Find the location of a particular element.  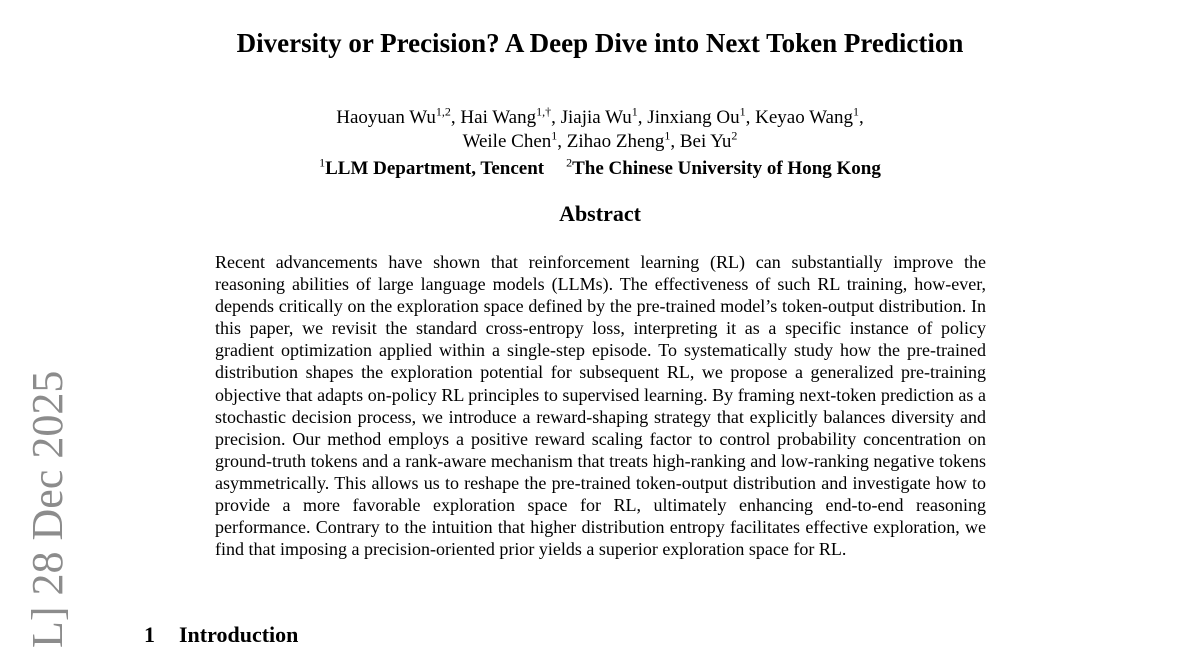

author: Bei Yu2 is located at coordinates (708, 140).